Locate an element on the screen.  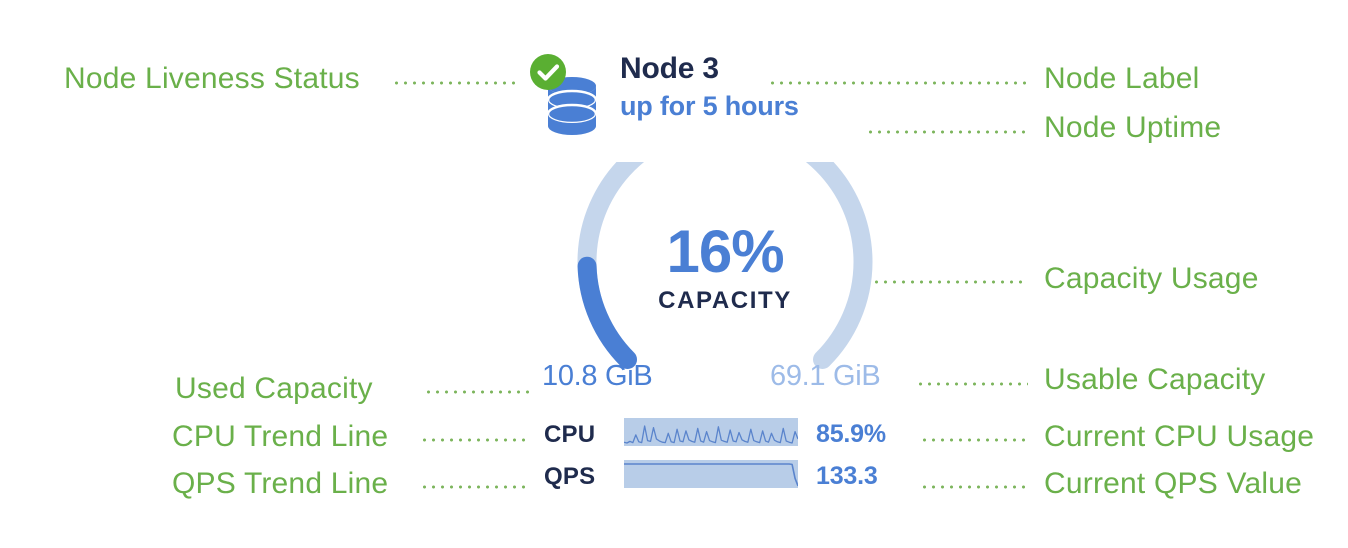
gauge-track is located at coordinates (725, 241).